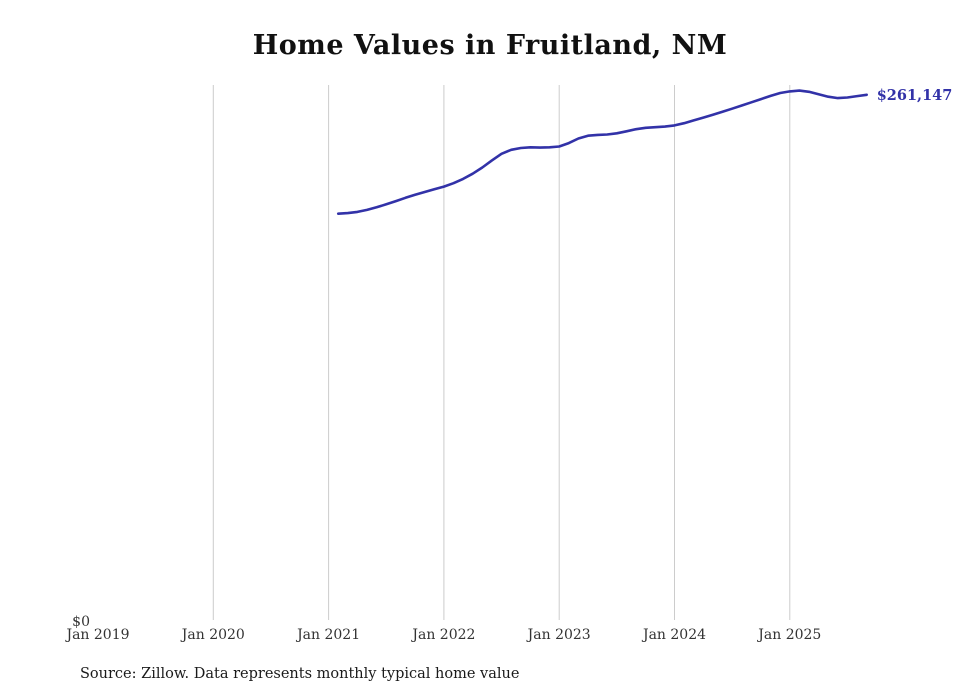 This screenshot has height=699, width=980. Describe the element at coordinates (212, 635) in the screenshot. I see `x-tick-label: Jan 2020` at that location.